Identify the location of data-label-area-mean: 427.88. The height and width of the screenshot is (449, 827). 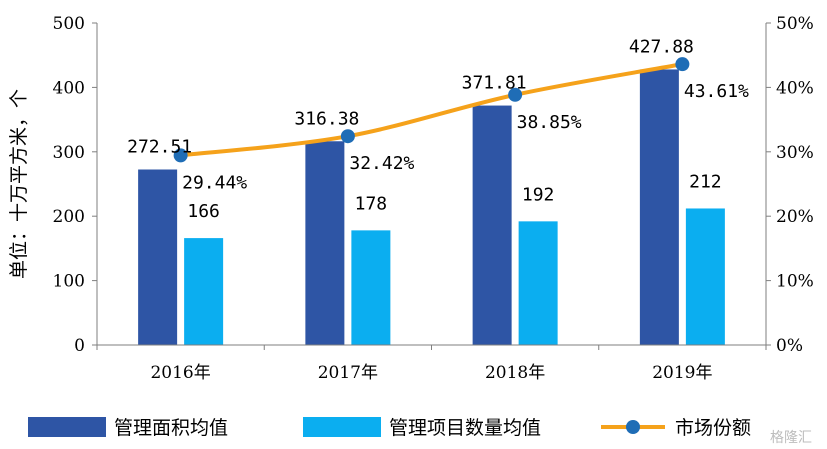
(661, 46).